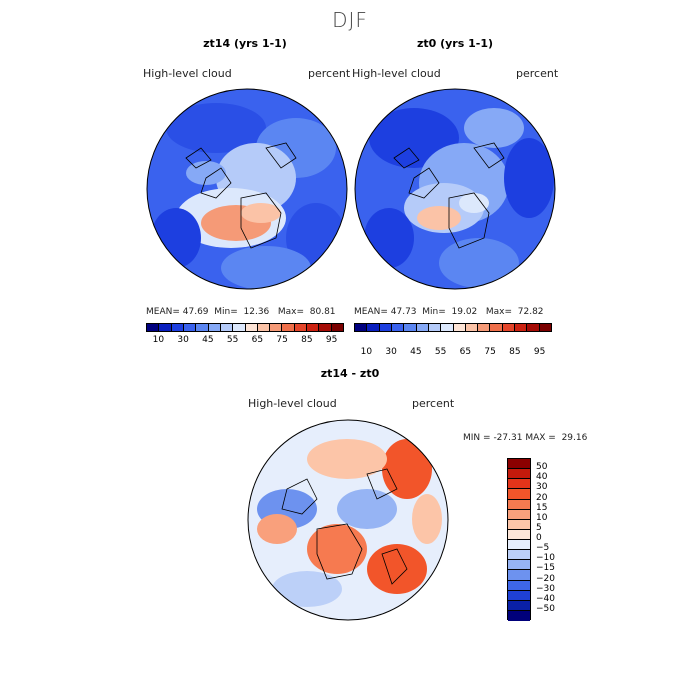 This screenshot has width=700, height=700. Describe the element at coordinates (542, 467) in the screenshot. I see `diff-colorbar-label: 50` at that location.